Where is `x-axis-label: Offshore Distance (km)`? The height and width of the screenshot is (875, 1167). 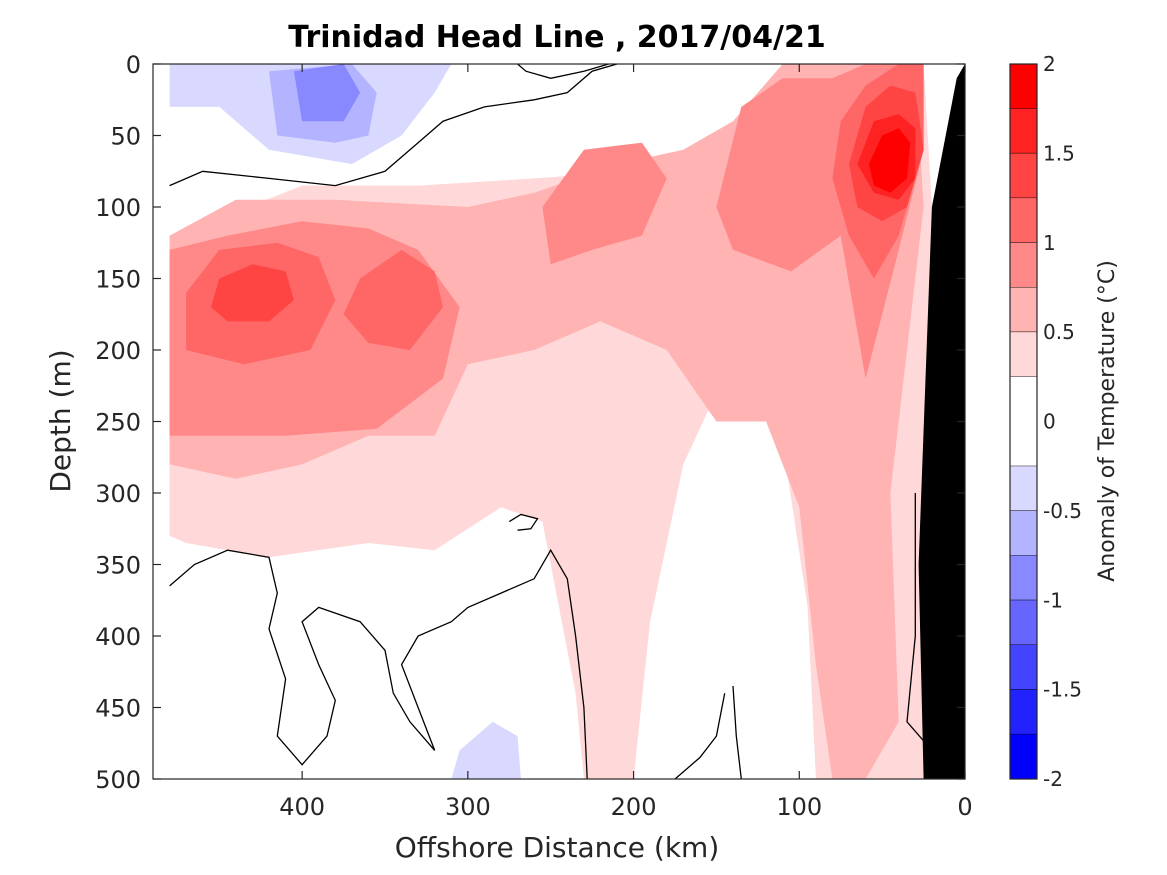 x-axis-label: Offshore Distance (km) is located at coordinates (557, 847).